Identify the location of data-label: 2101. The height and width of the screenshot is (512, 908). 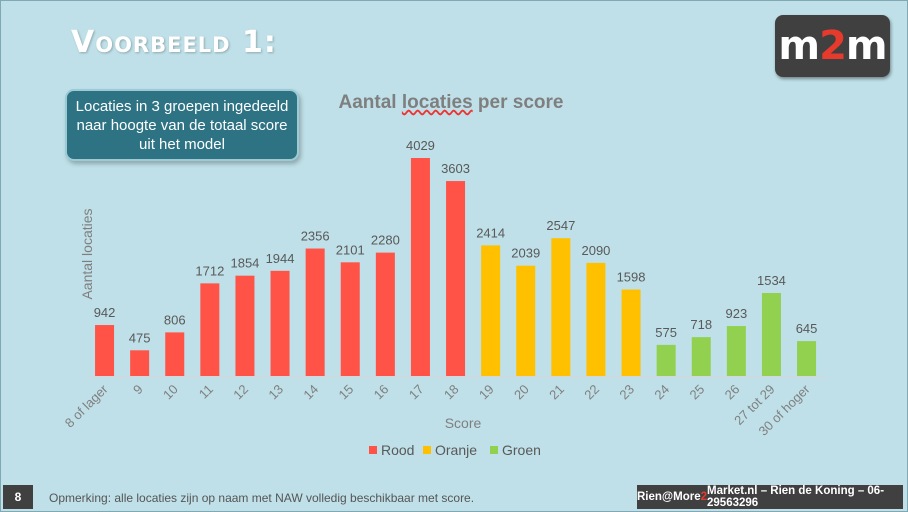
(350, 249).